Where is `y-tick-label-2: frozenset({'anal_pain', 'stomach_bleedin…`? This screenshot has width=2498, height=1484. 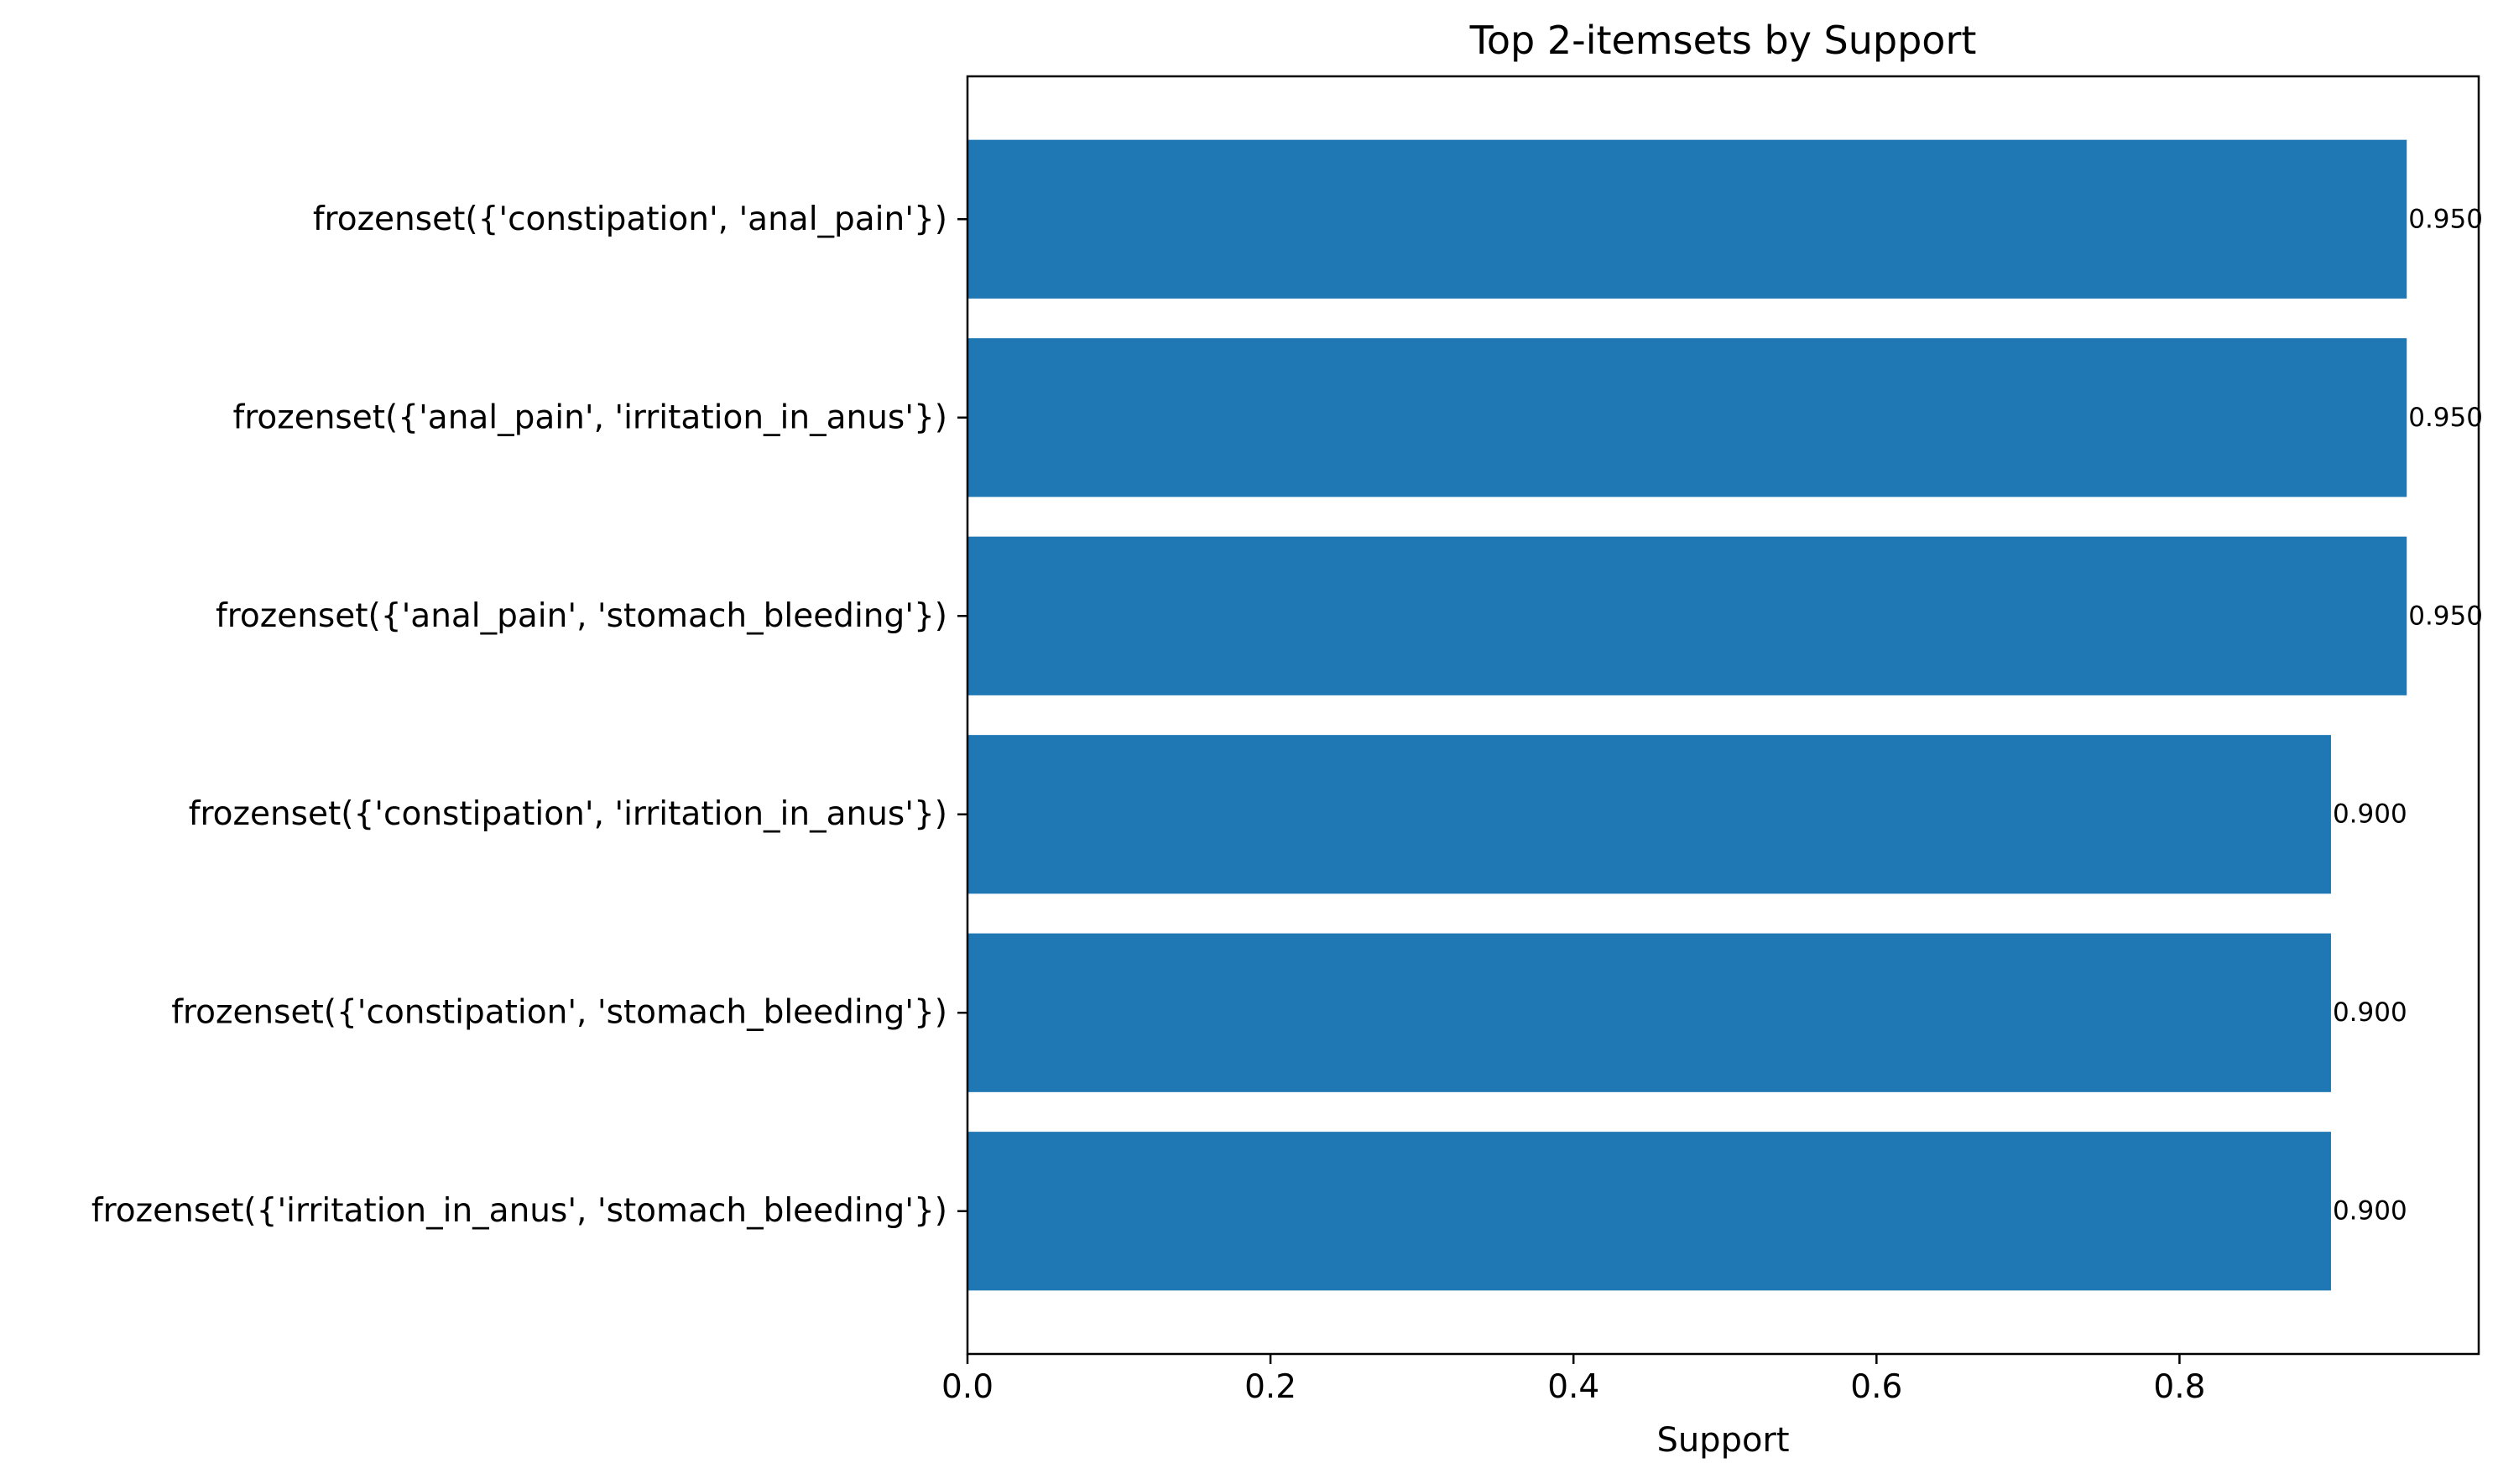 y-tick-label-2: frozenset({'anal_pain', 'stomach_bleedin… is located at coordinates (581, 616).